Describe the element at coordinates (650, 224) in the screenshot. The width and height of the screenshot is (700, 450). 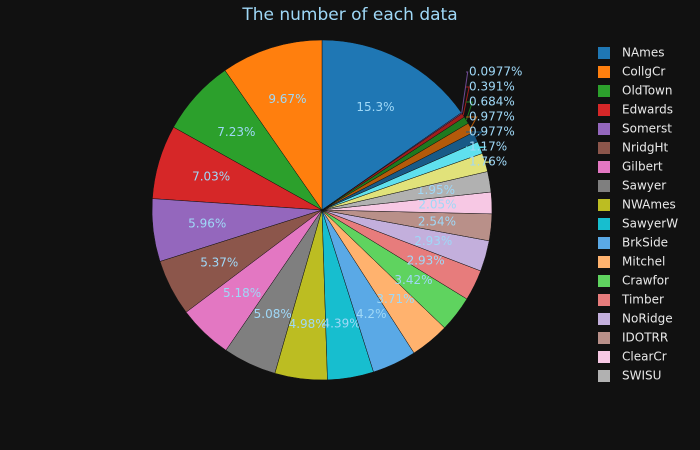
I see `legend-label: SawyerW` at that location.